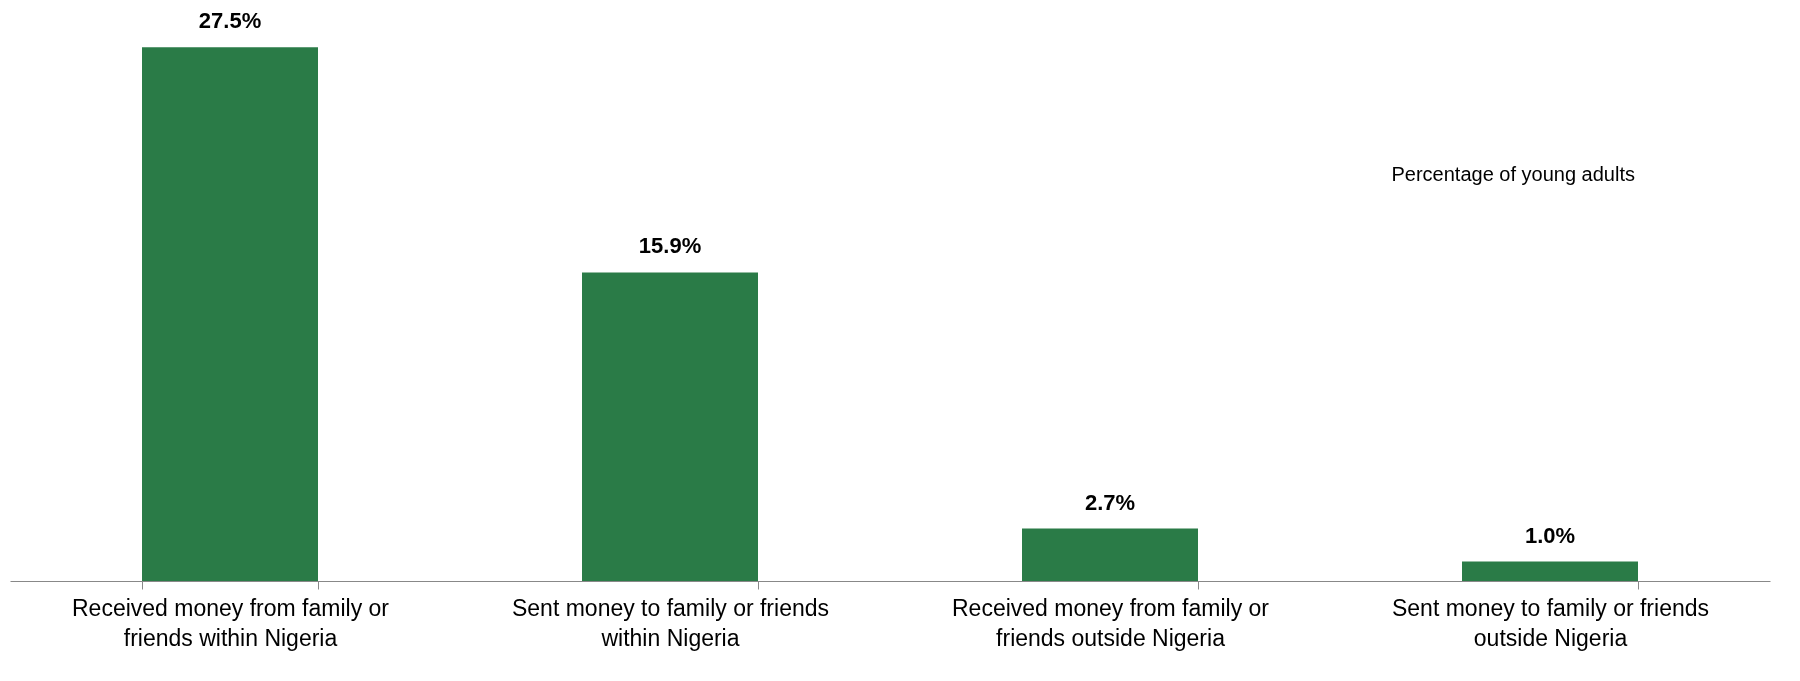  I want to click on x-tick-label: Received money from family or friends outside Nigeria, so click(1111, 622).